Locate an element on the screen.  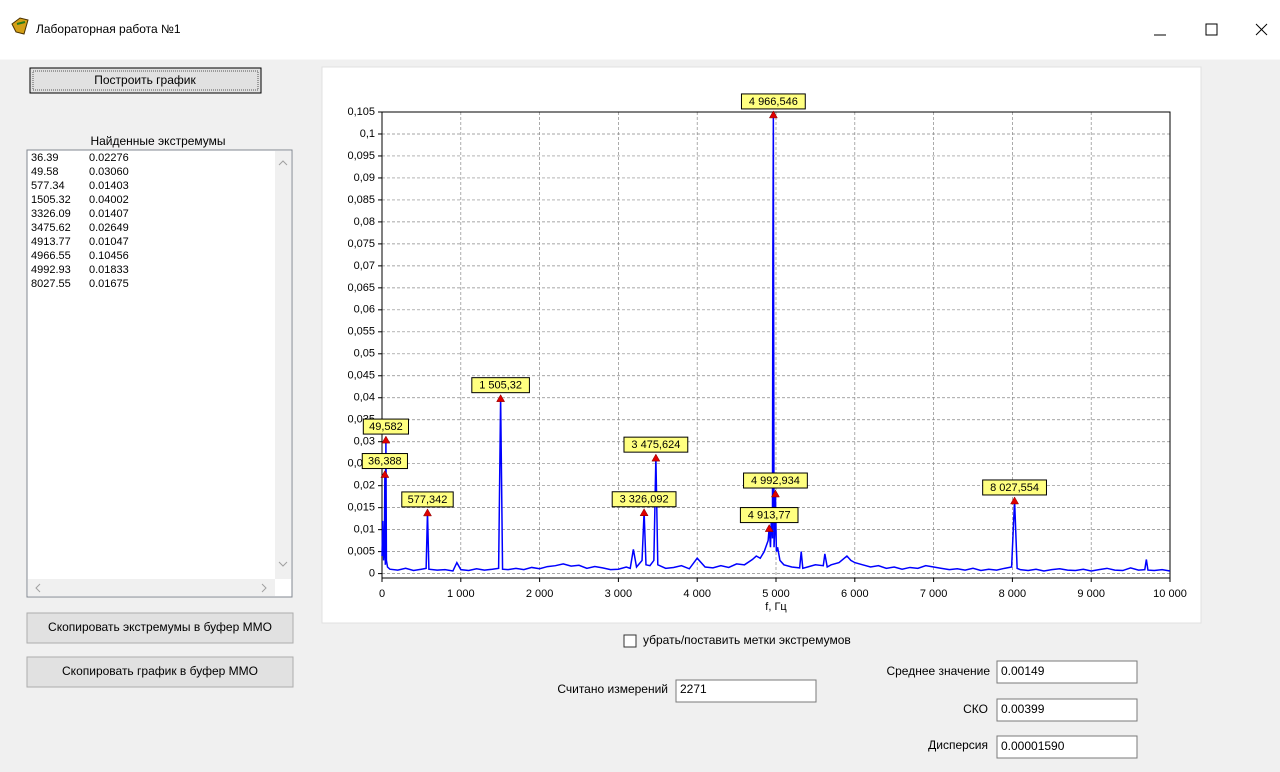
list-cell: 4966.55 is located at coordinates (51, 256).